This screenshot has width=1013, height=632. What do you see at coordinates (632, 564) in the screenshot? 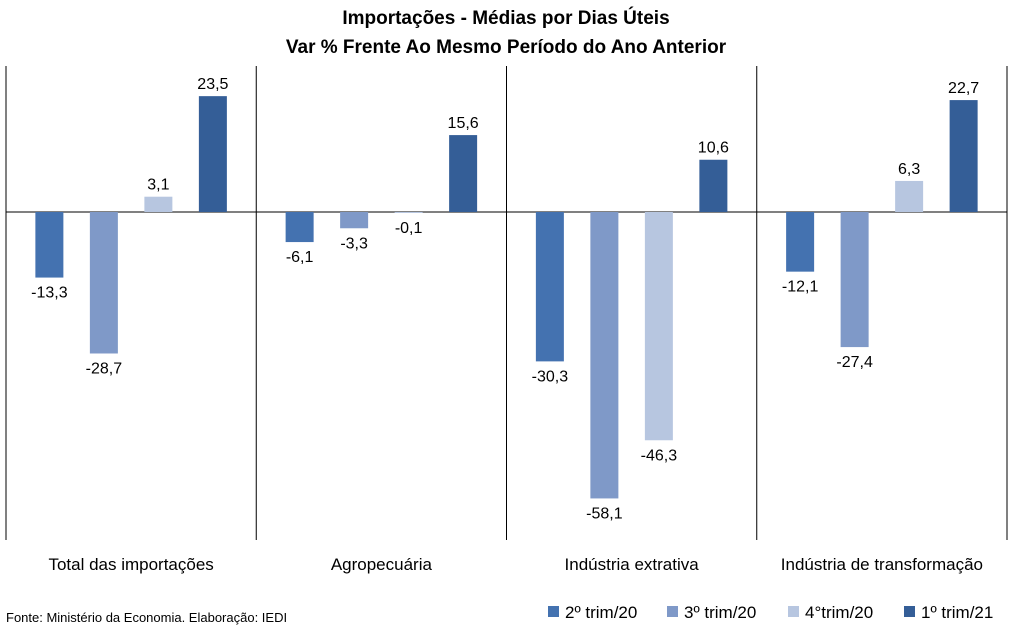
I see `category-label: Indústria extrativa` at bounding box center [632, 564].